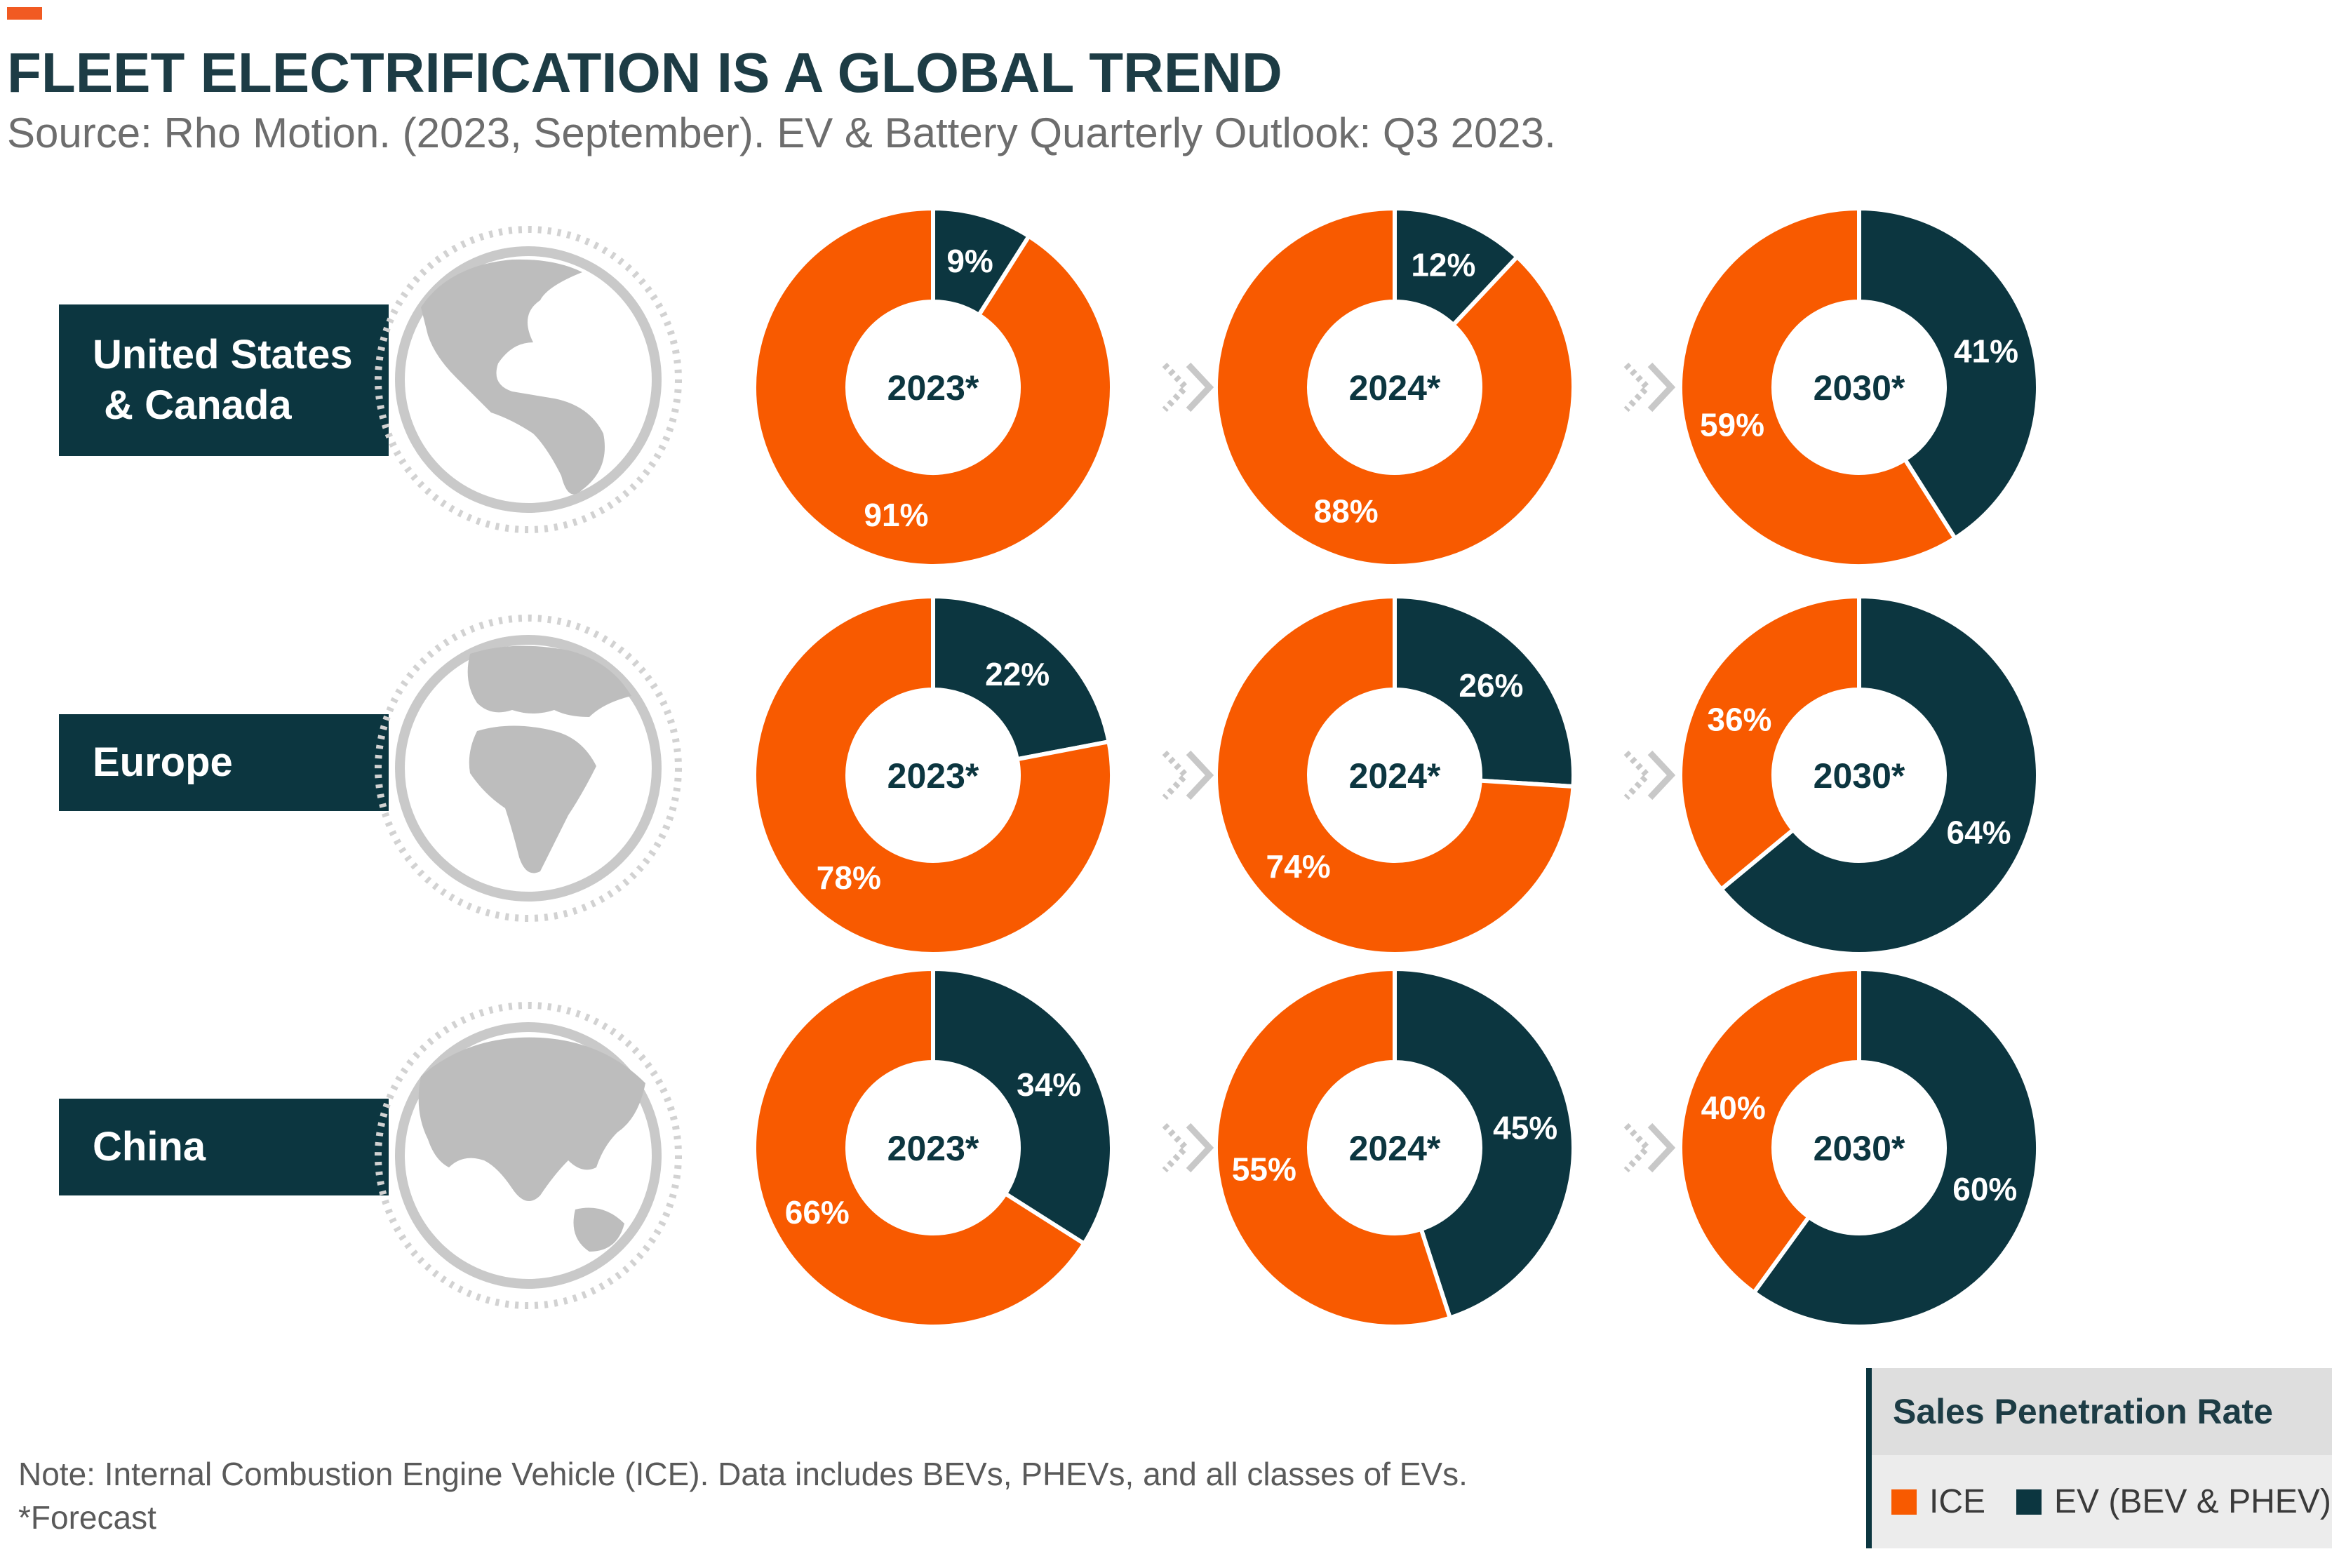  What do you see at coordinates (1957, 1502) in the screenshot?
I see `legend-label-ice: ICE` at bounding box center [1957, 1502].